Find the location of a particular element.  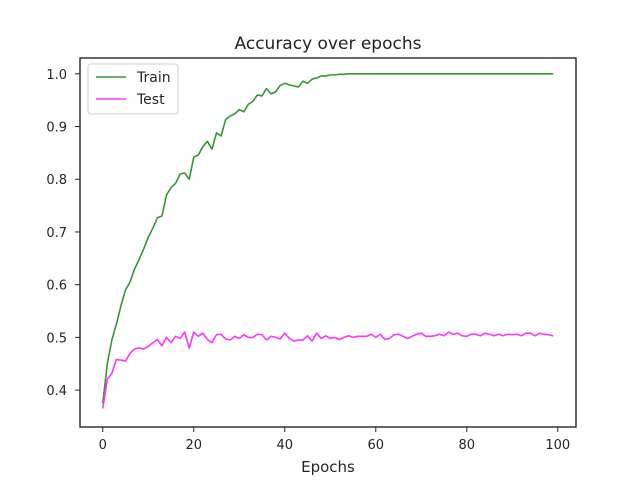

chart-title: Accuracy over epochs is located at coordinates (328, 44).